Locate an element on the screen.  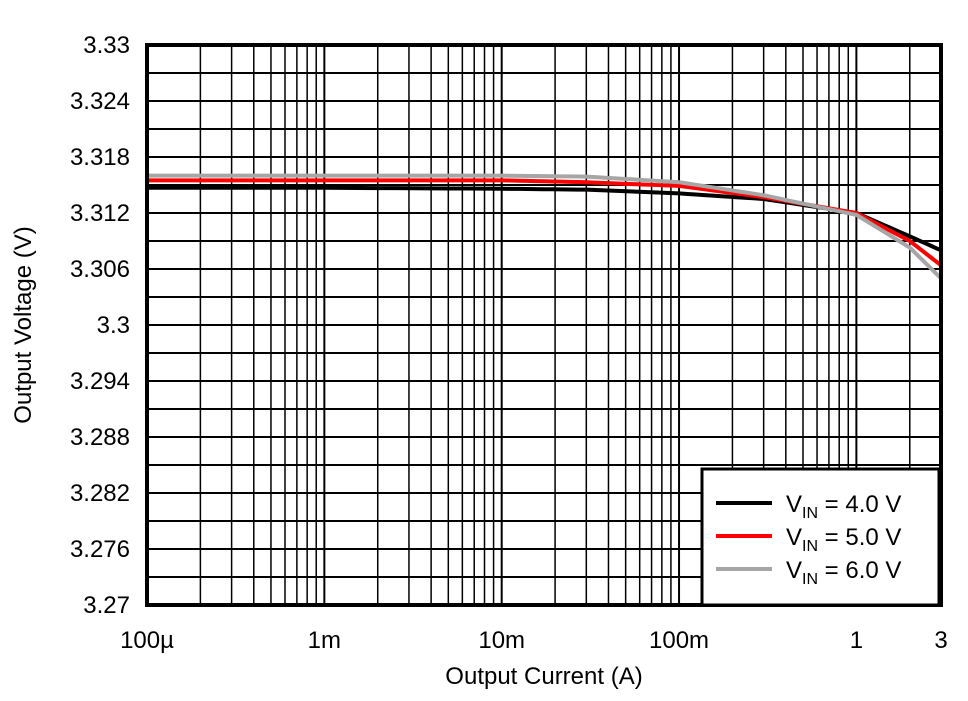
y-tick-label: 3.324 is located at coordinates (100, 101).